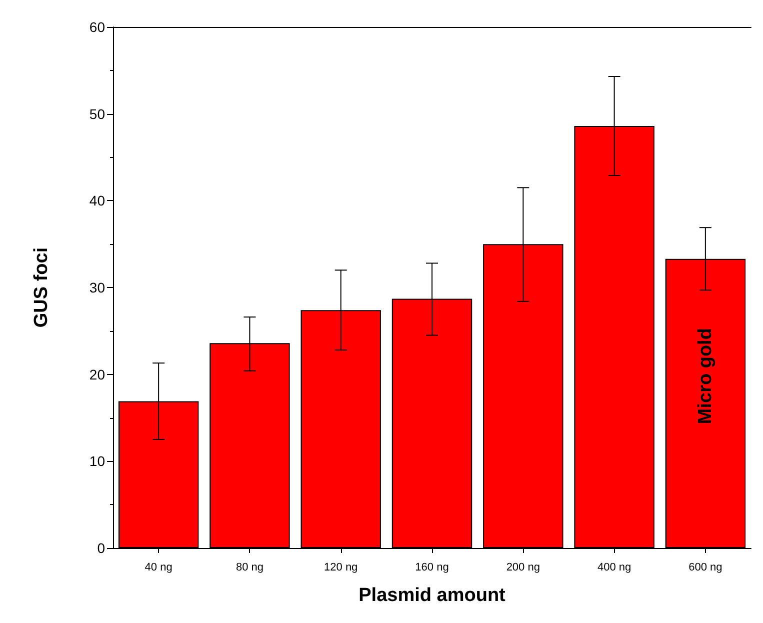  I want to click on y-tick-label: 0, so click(101, 548).